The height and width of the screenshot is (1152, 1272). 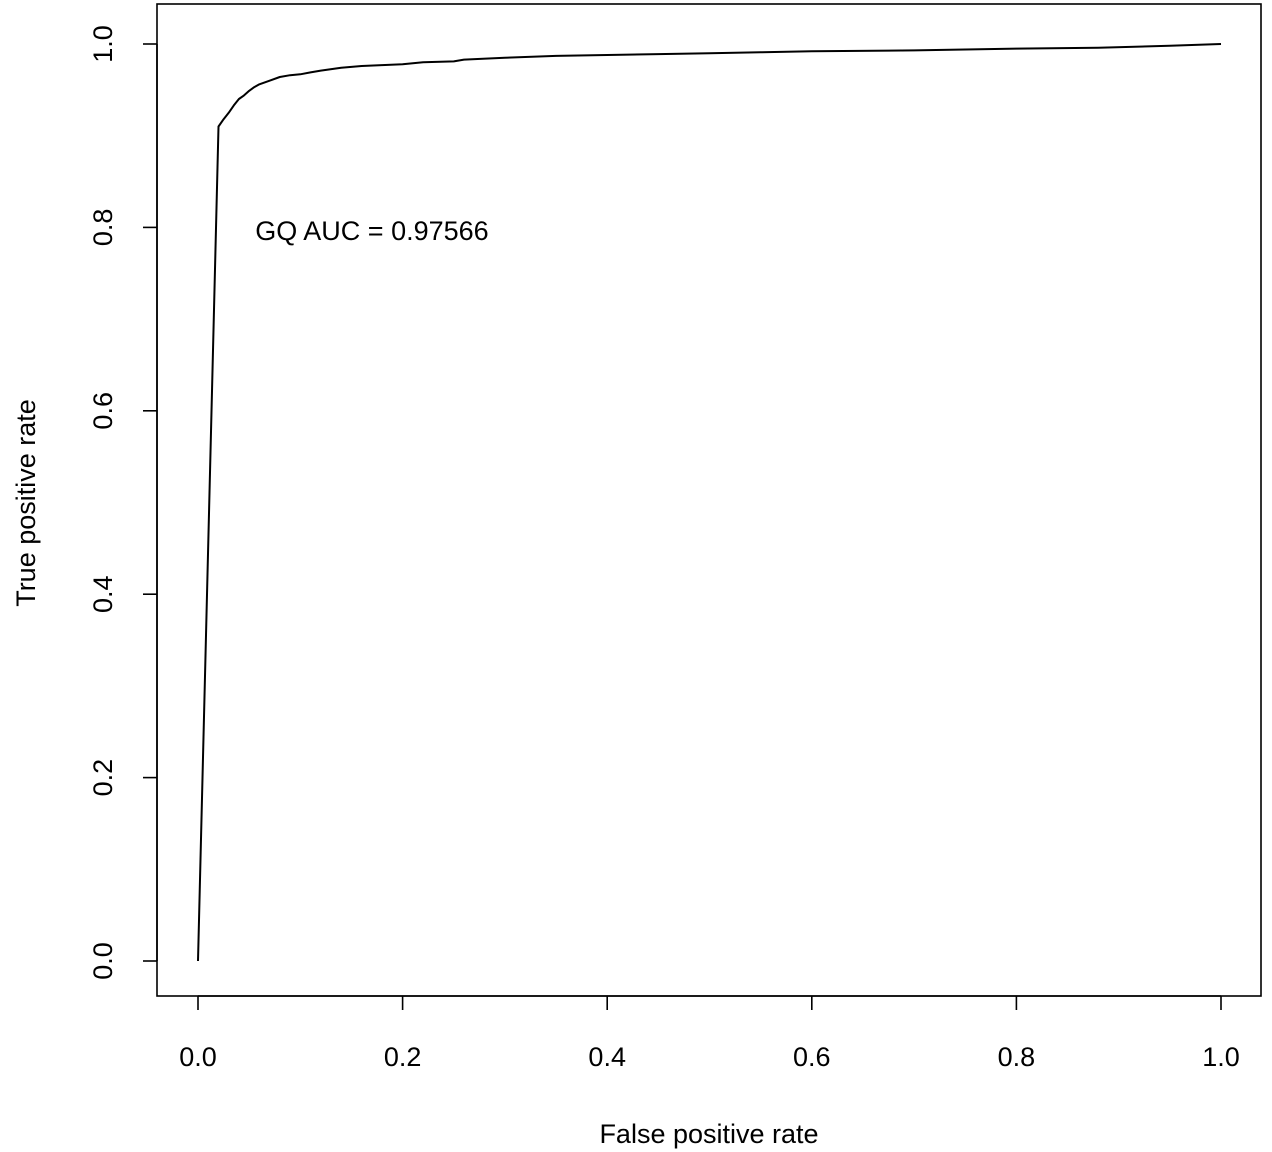 What do you see at coordinates (103, 228) in the screenshot?
I see `y-tick-label: 0.8` at bounding box center [103, 228].